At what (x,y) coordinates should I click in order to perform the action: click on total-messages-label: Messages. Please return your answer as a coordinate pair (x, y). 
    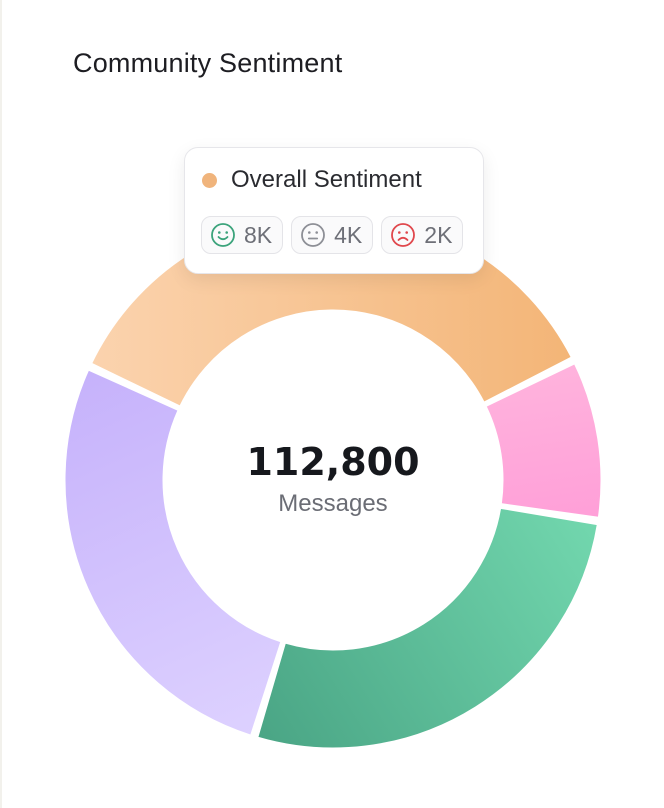
    Looking at the image, I should click on (333, 503).